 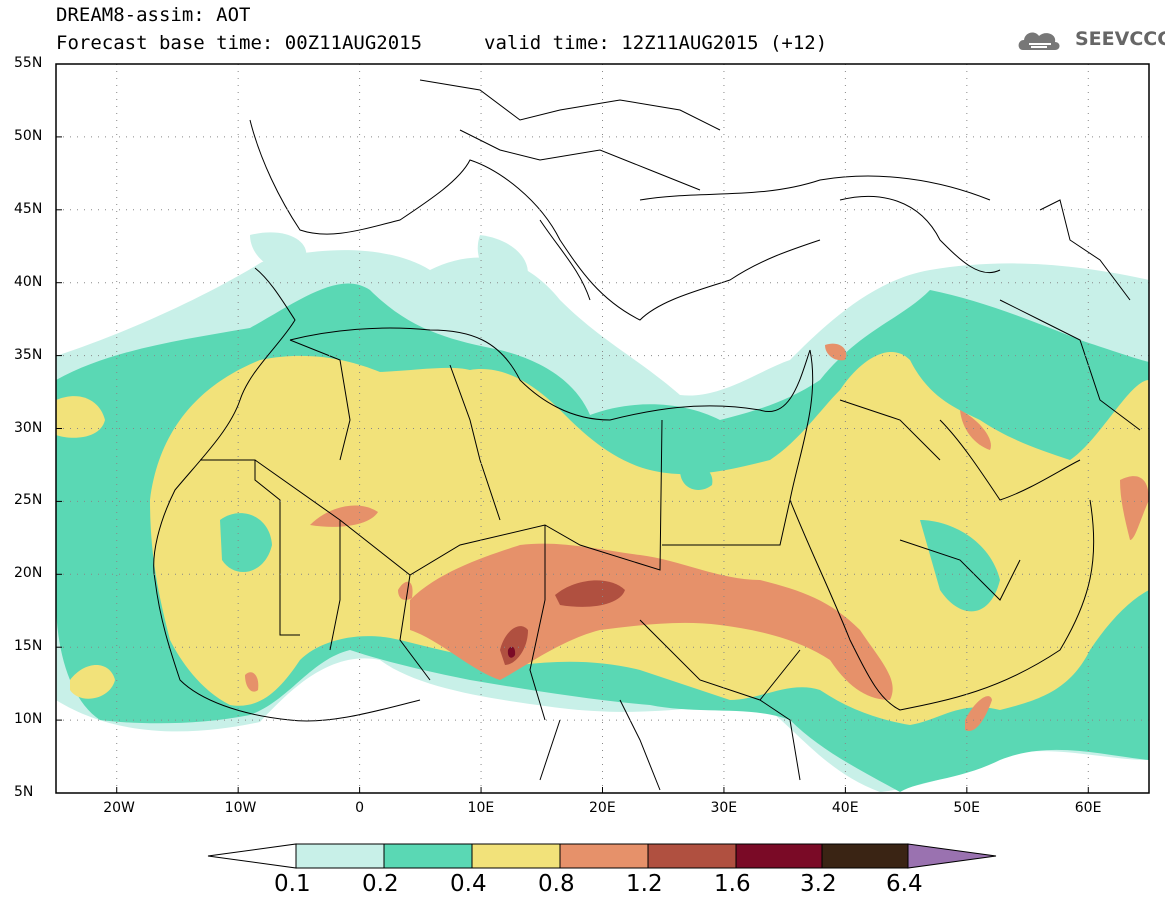 I want to click on colorbar-label: 0.8, so click(x=556, y=884).